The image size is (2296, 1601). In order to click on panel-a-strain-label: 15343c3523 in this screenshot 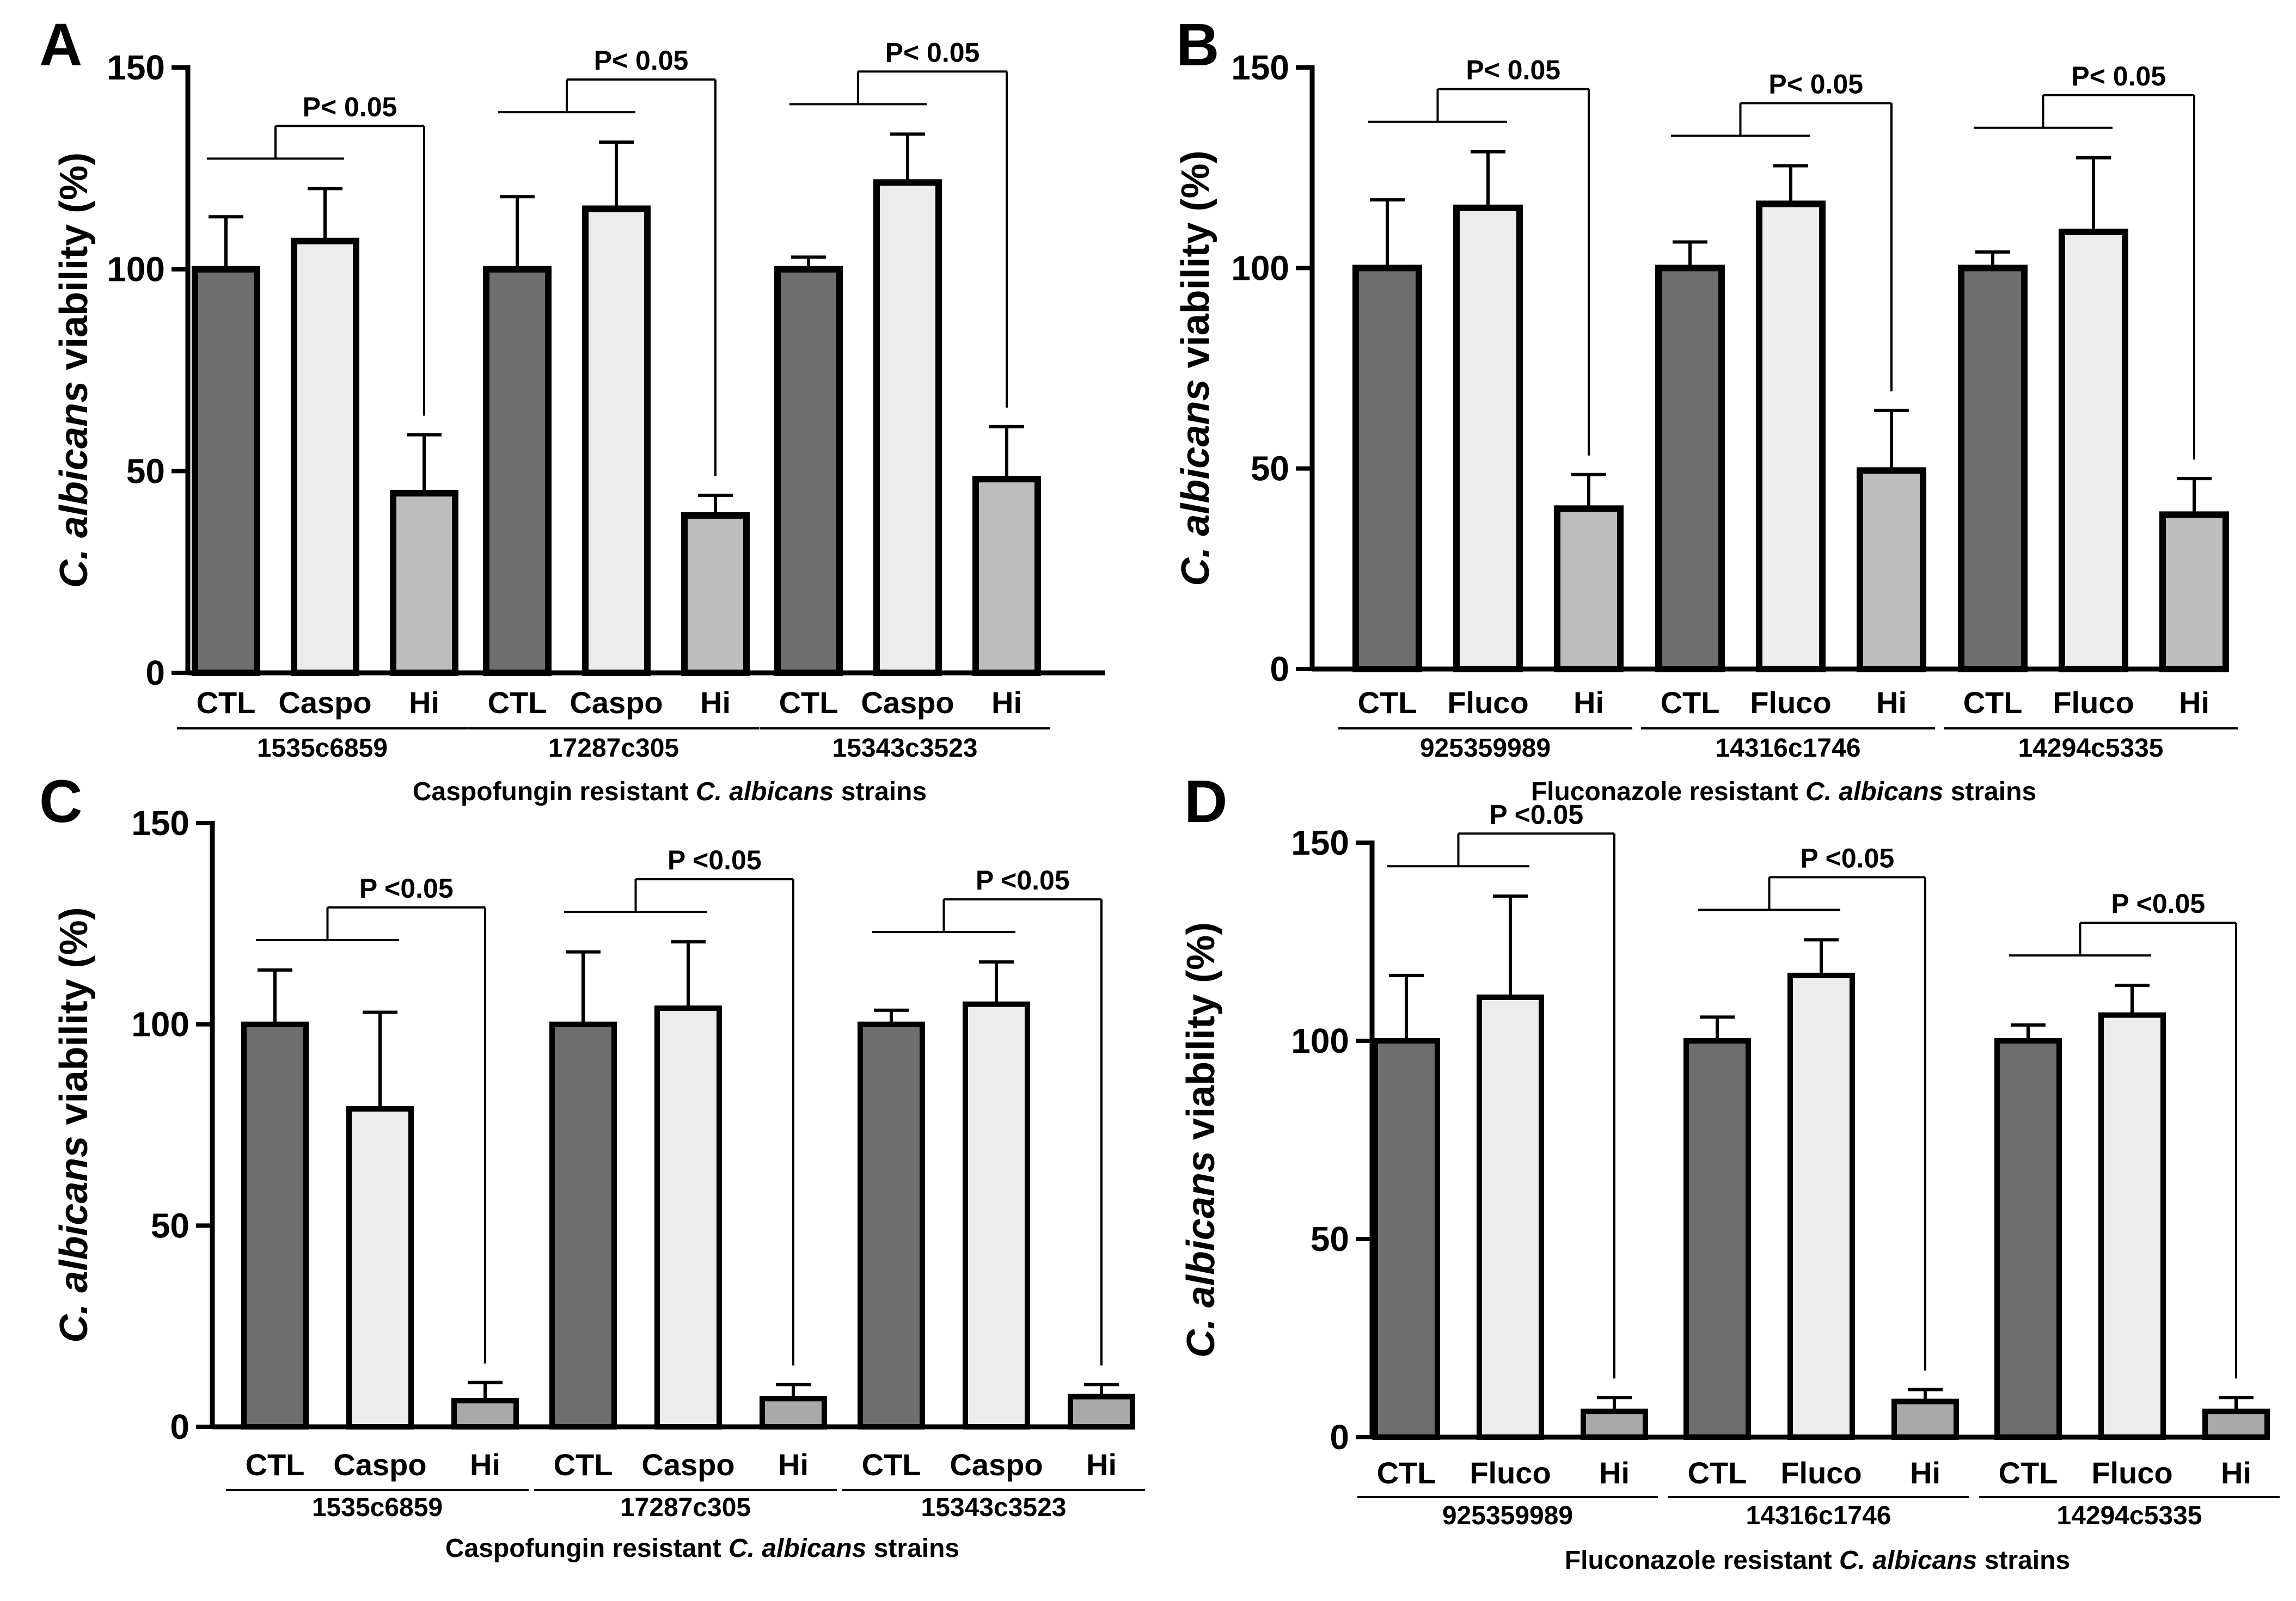, I will do `click(905, 748)`.